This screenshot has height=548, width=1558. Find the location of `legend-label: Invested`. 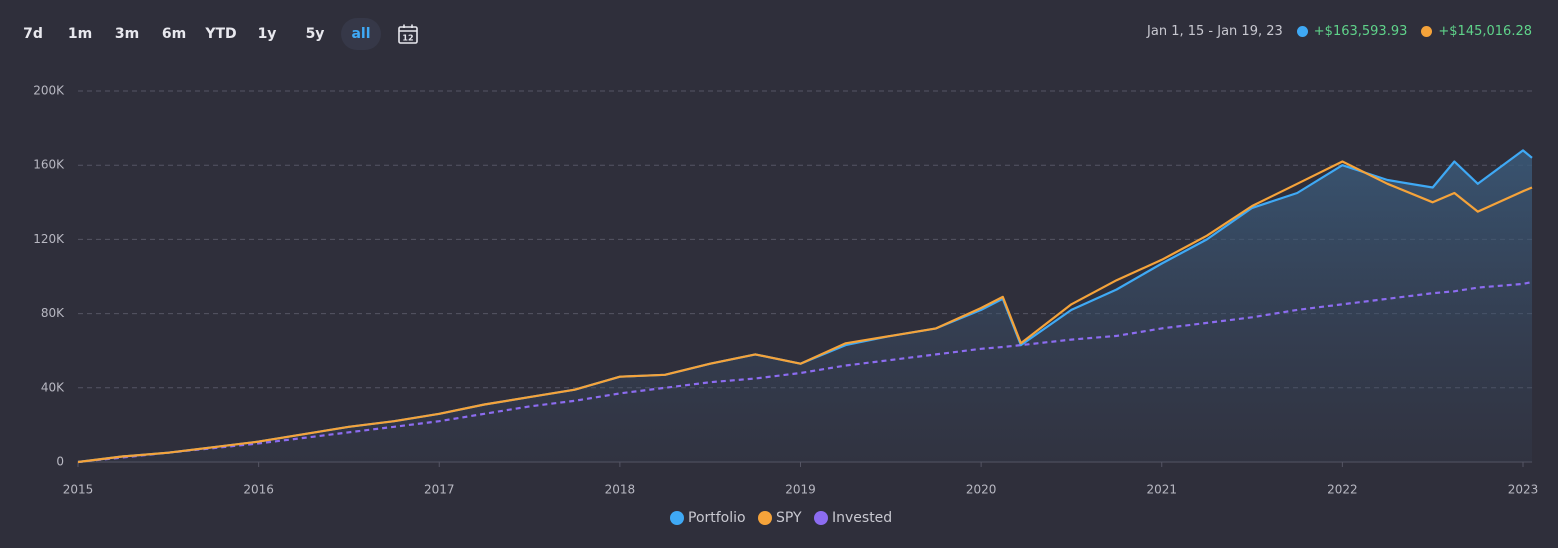

legend-label: Invested is located at coordinates (862, 518).